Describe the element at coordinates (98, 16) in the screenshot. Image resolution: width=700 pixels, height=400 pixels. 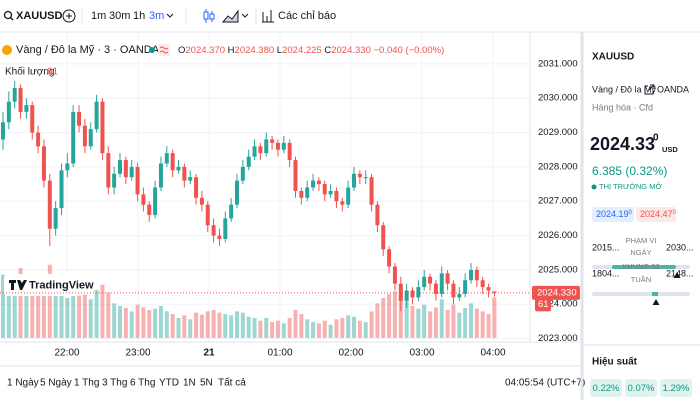
I see `interval: 1m` at that location.